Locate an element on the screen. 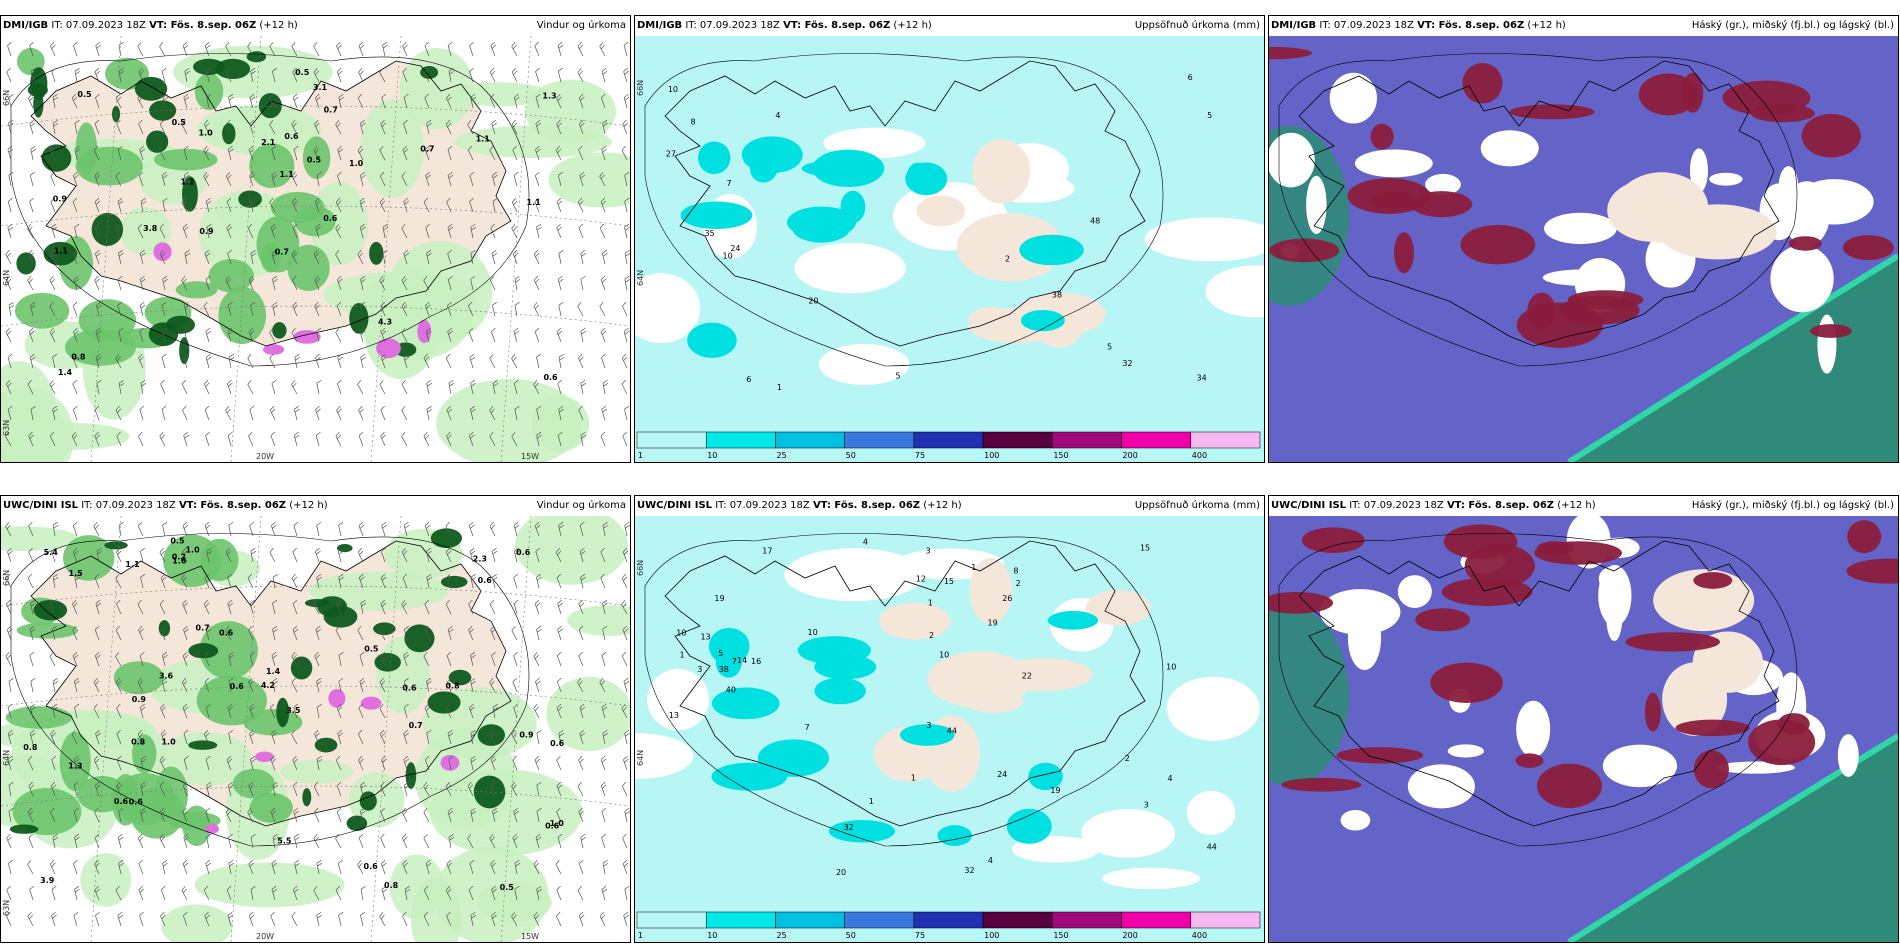 The height and width of the screenshot is (950, 1900). precip-value-label: 0.6 is located at coordinates (557, 743).